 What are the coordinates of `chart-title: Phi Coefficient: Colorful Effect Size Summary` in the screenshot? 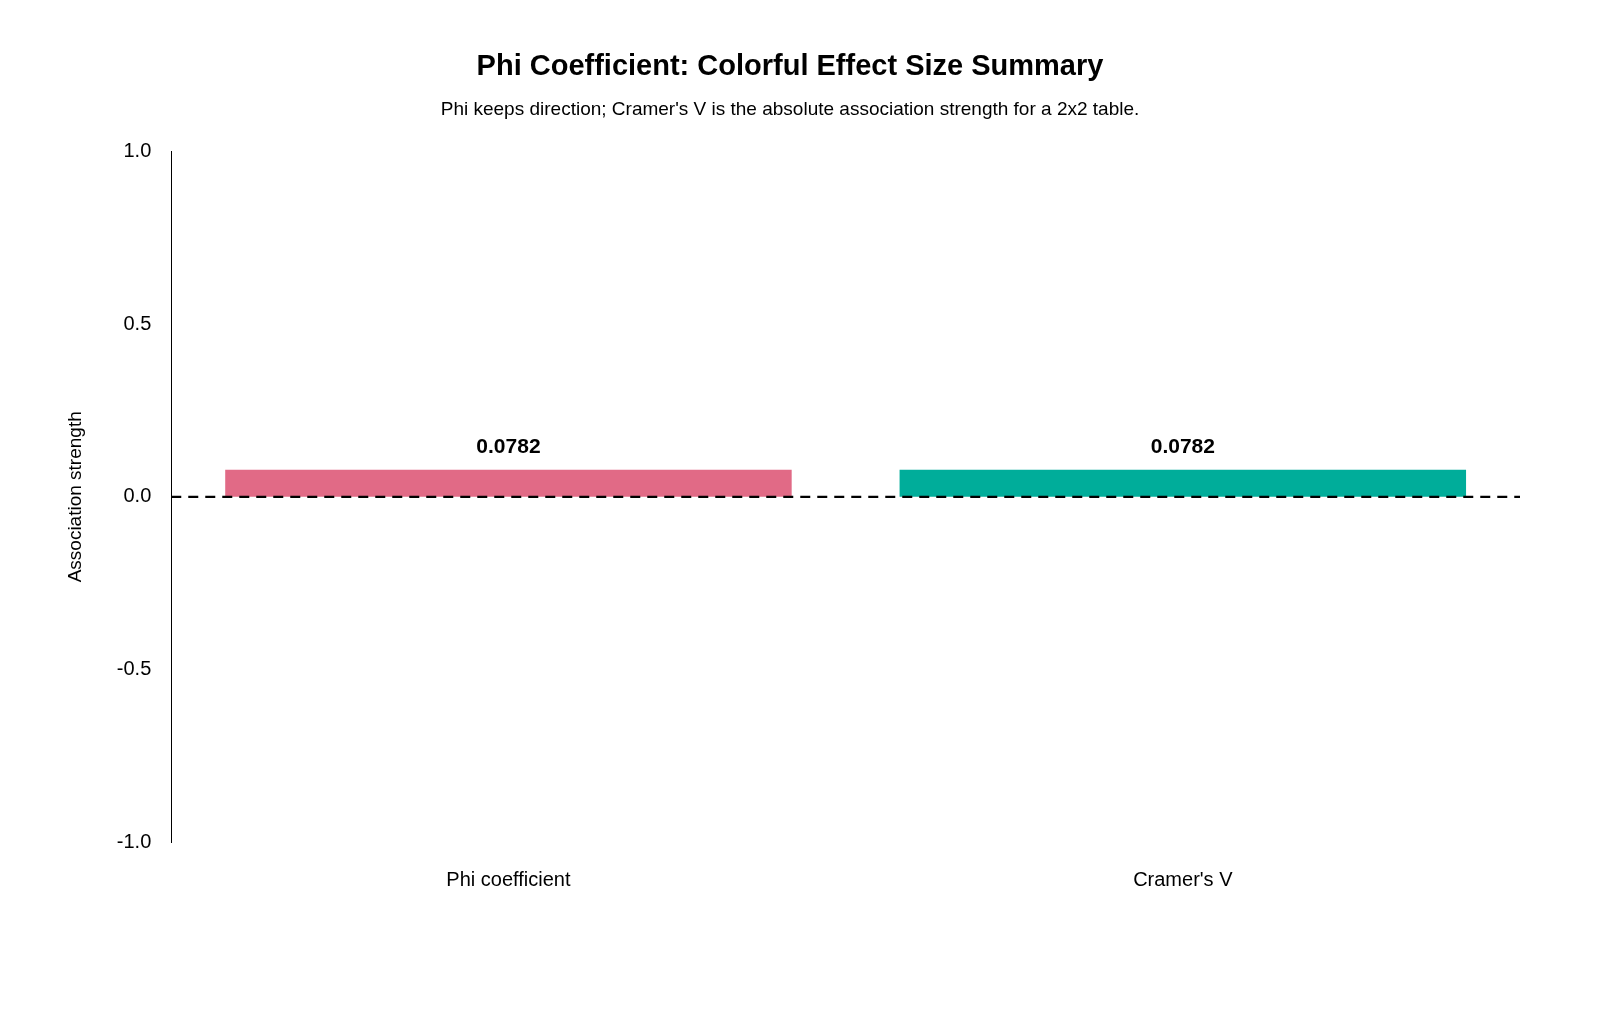 It's located at (790, 65).